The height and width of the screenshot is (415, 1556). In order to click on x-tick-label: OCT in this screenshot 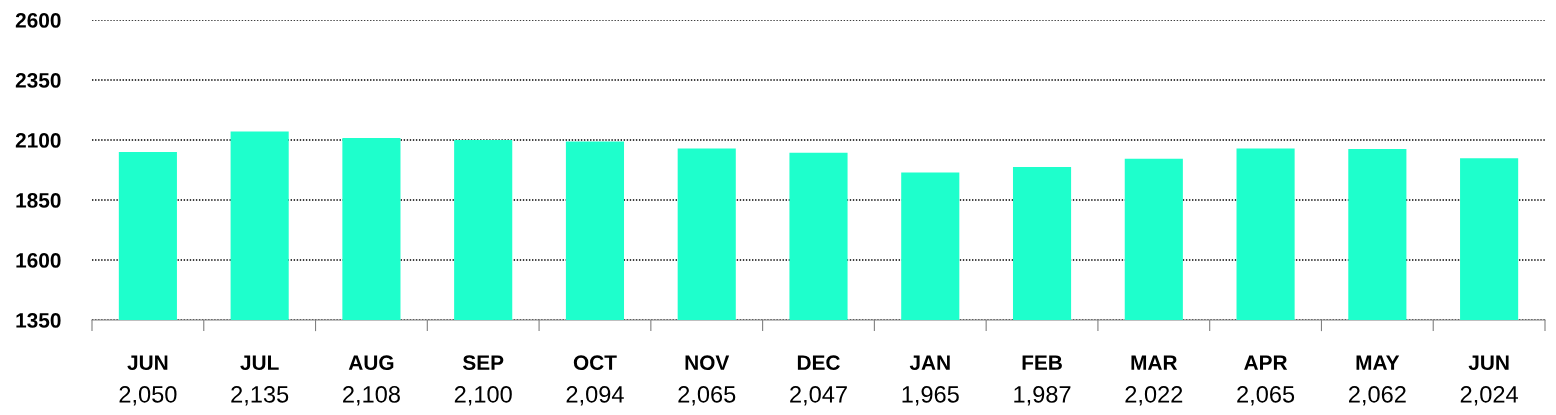, I will do `click(595, 363)`.